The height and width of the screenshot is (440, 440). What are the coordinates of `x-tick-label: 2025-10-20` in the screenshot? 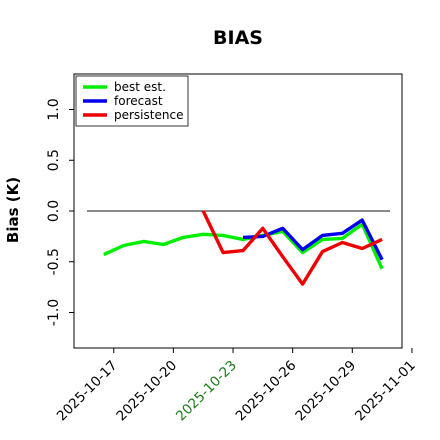 It's located at (146, 391).